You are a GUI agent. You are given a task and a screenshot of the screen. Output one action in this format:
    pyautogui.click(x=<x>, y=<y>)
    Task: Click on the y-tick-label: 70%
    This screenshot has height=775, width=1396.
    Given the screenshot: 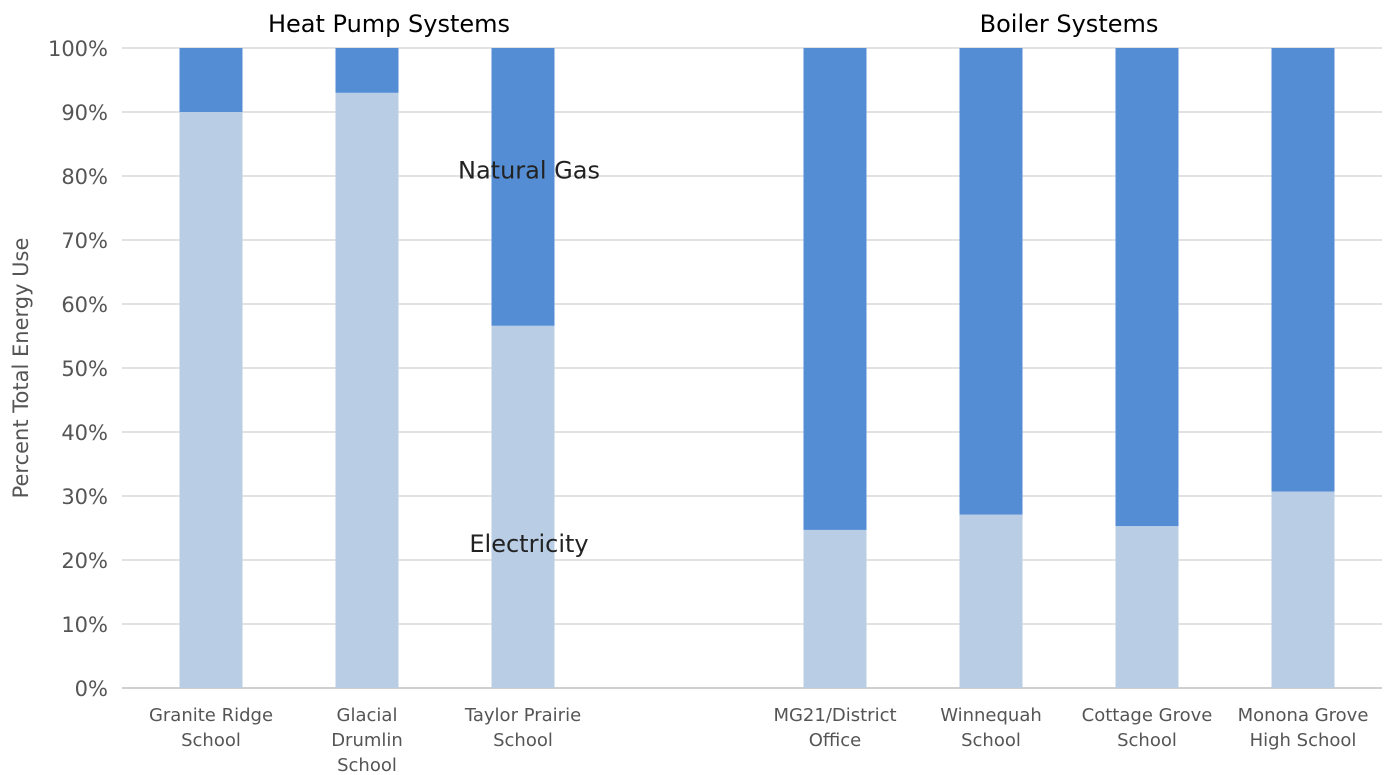 What is the action you would take?
    pyautogui.click(x=84, y=241)
    